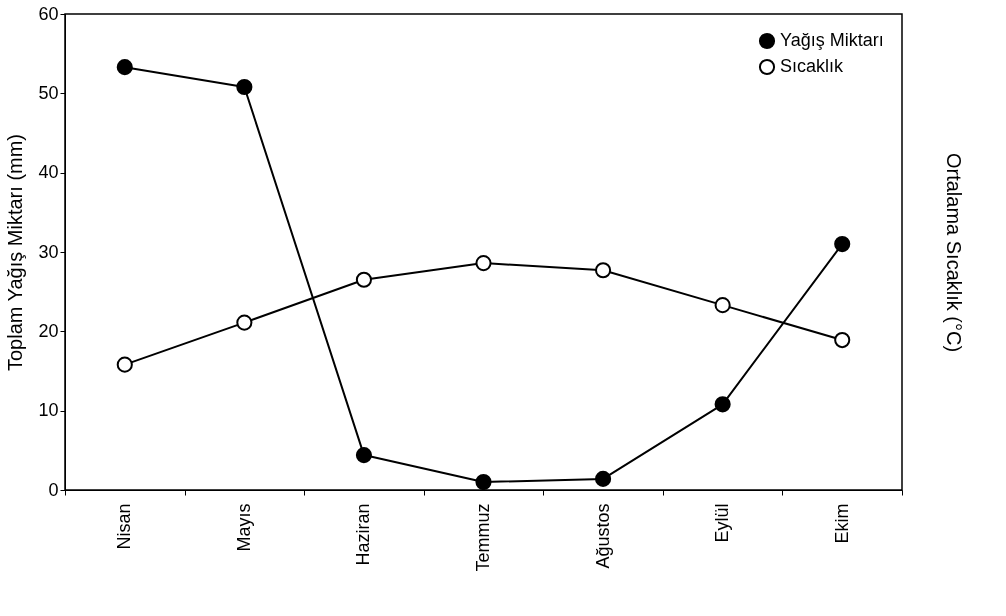  What do you see at coordinates (602, 536) in the screenshot?
I see `x-tick-label: Ağustos` at bounding box center [602, 536].